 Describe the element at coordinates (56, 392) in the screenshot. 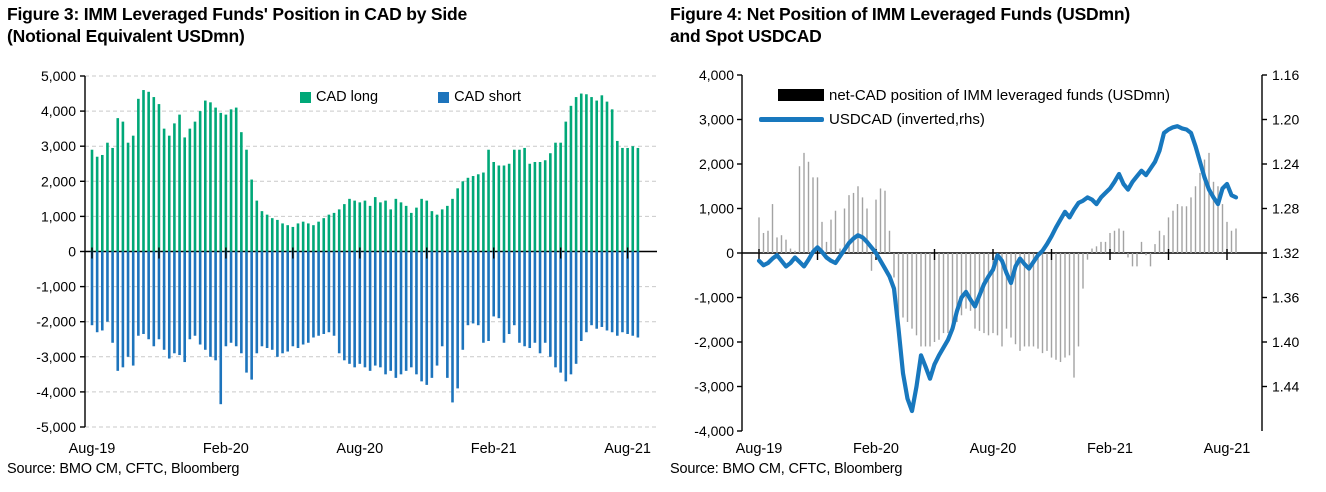

I see `y-axis-tick-label: -4,000` at that location.